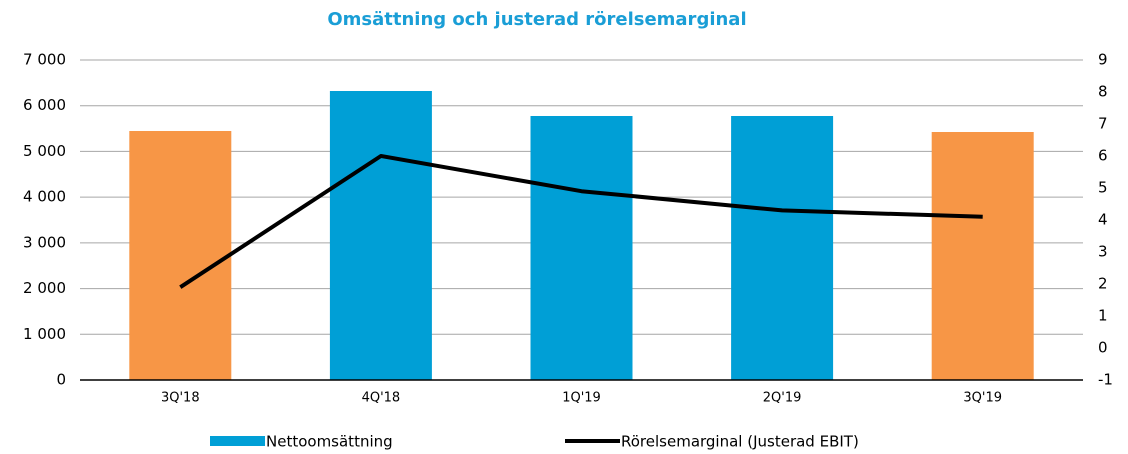 Image resolution: width=1128 pixels, height=454 pixels. Describe the element at coordinates (1103, 220) in the screenshot. I see `y2-tick-label: 4` at that location.